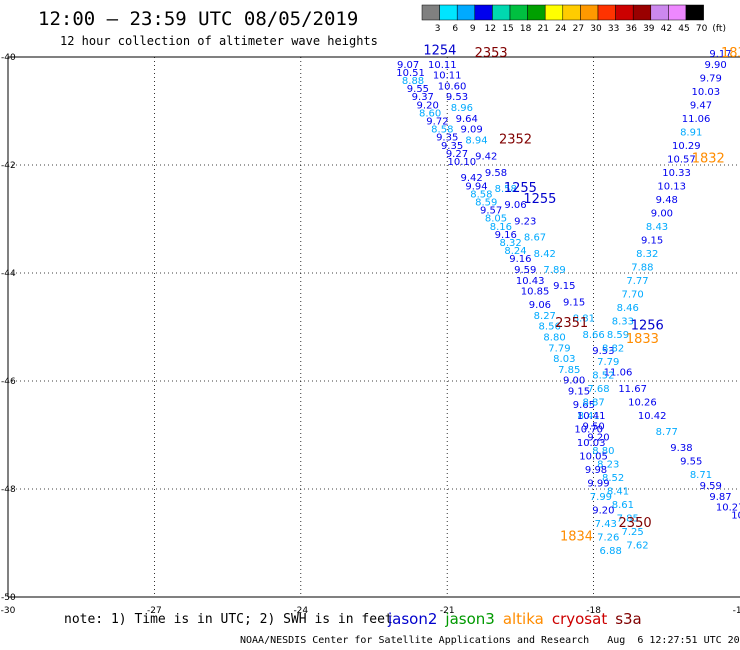 The height and width of the screenshot is (650, 740). Describe the element at coordinates (649, 29) in the screenshot. I see `colorbar-label: 39` at that location.